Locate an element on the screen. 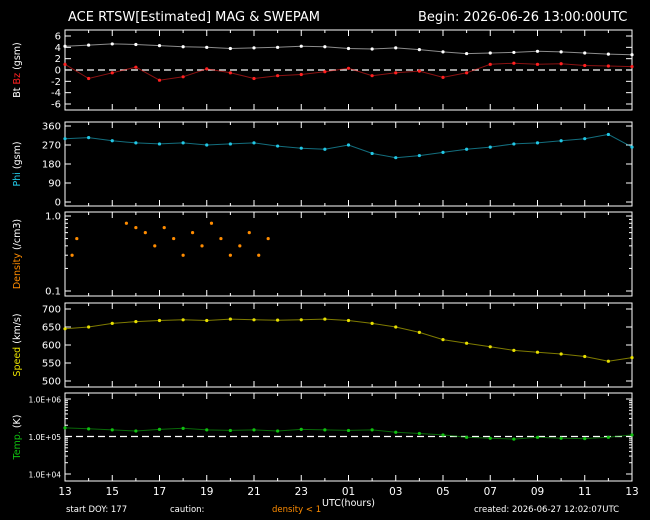 The width and height of the screenshot is (650, 520). y-tick-label: 6 is located at coordinates (58, 37).